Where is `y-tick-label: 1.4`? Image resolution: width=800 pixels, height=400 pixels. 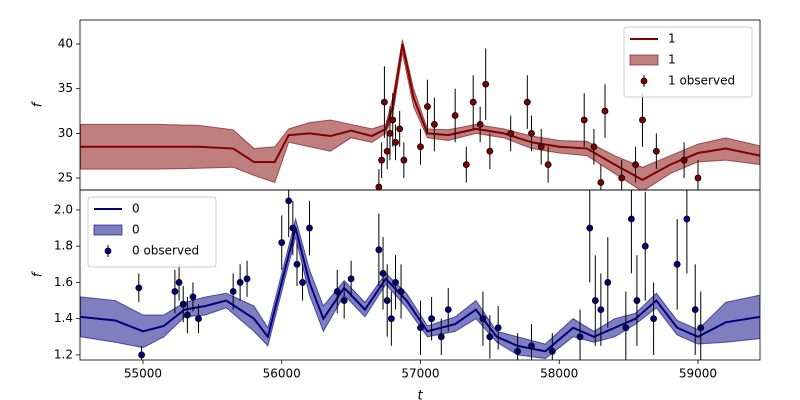
y-tick-label: 1.4 is located at coordinates (63, 318).